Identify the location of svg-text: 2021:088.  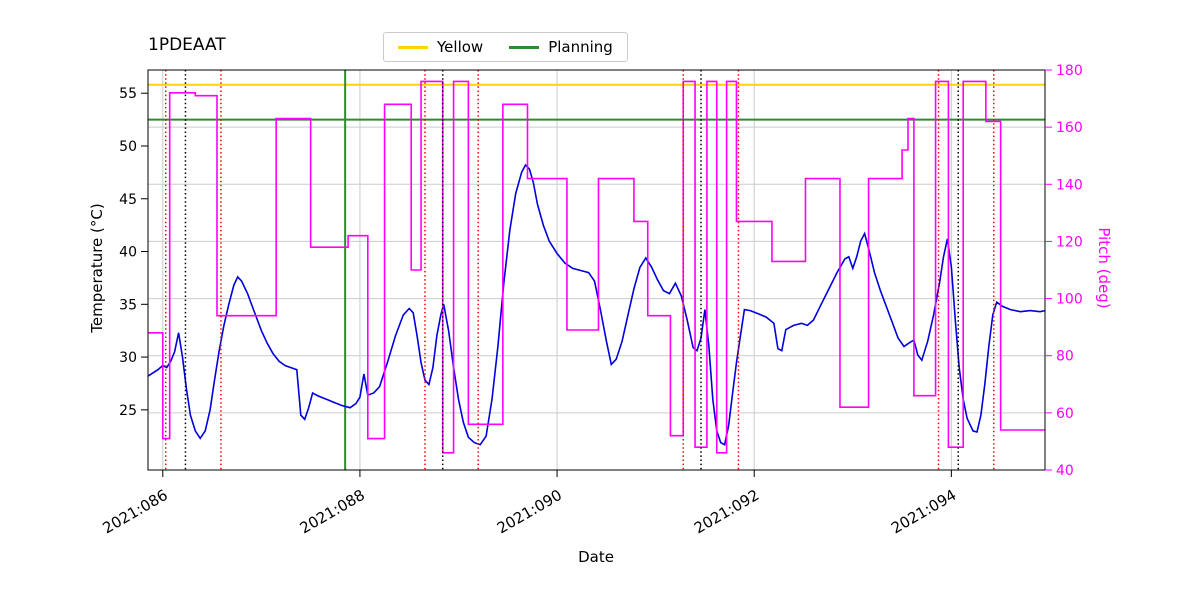
(332, 512).